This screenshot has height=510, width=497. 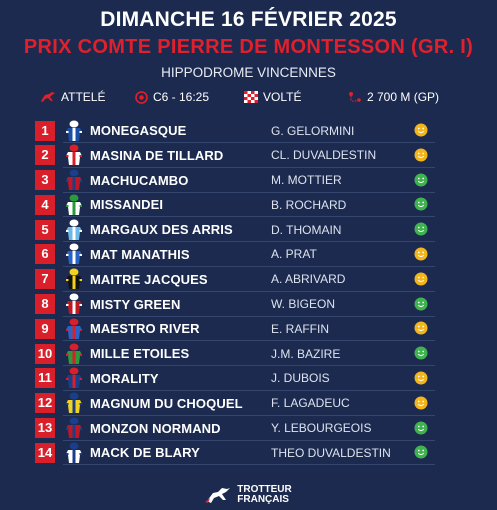 What do you see at coordinates (282, 97) in the screenshot?
I see `start-label: VOLTÉ` at bounding box center [282, 97].